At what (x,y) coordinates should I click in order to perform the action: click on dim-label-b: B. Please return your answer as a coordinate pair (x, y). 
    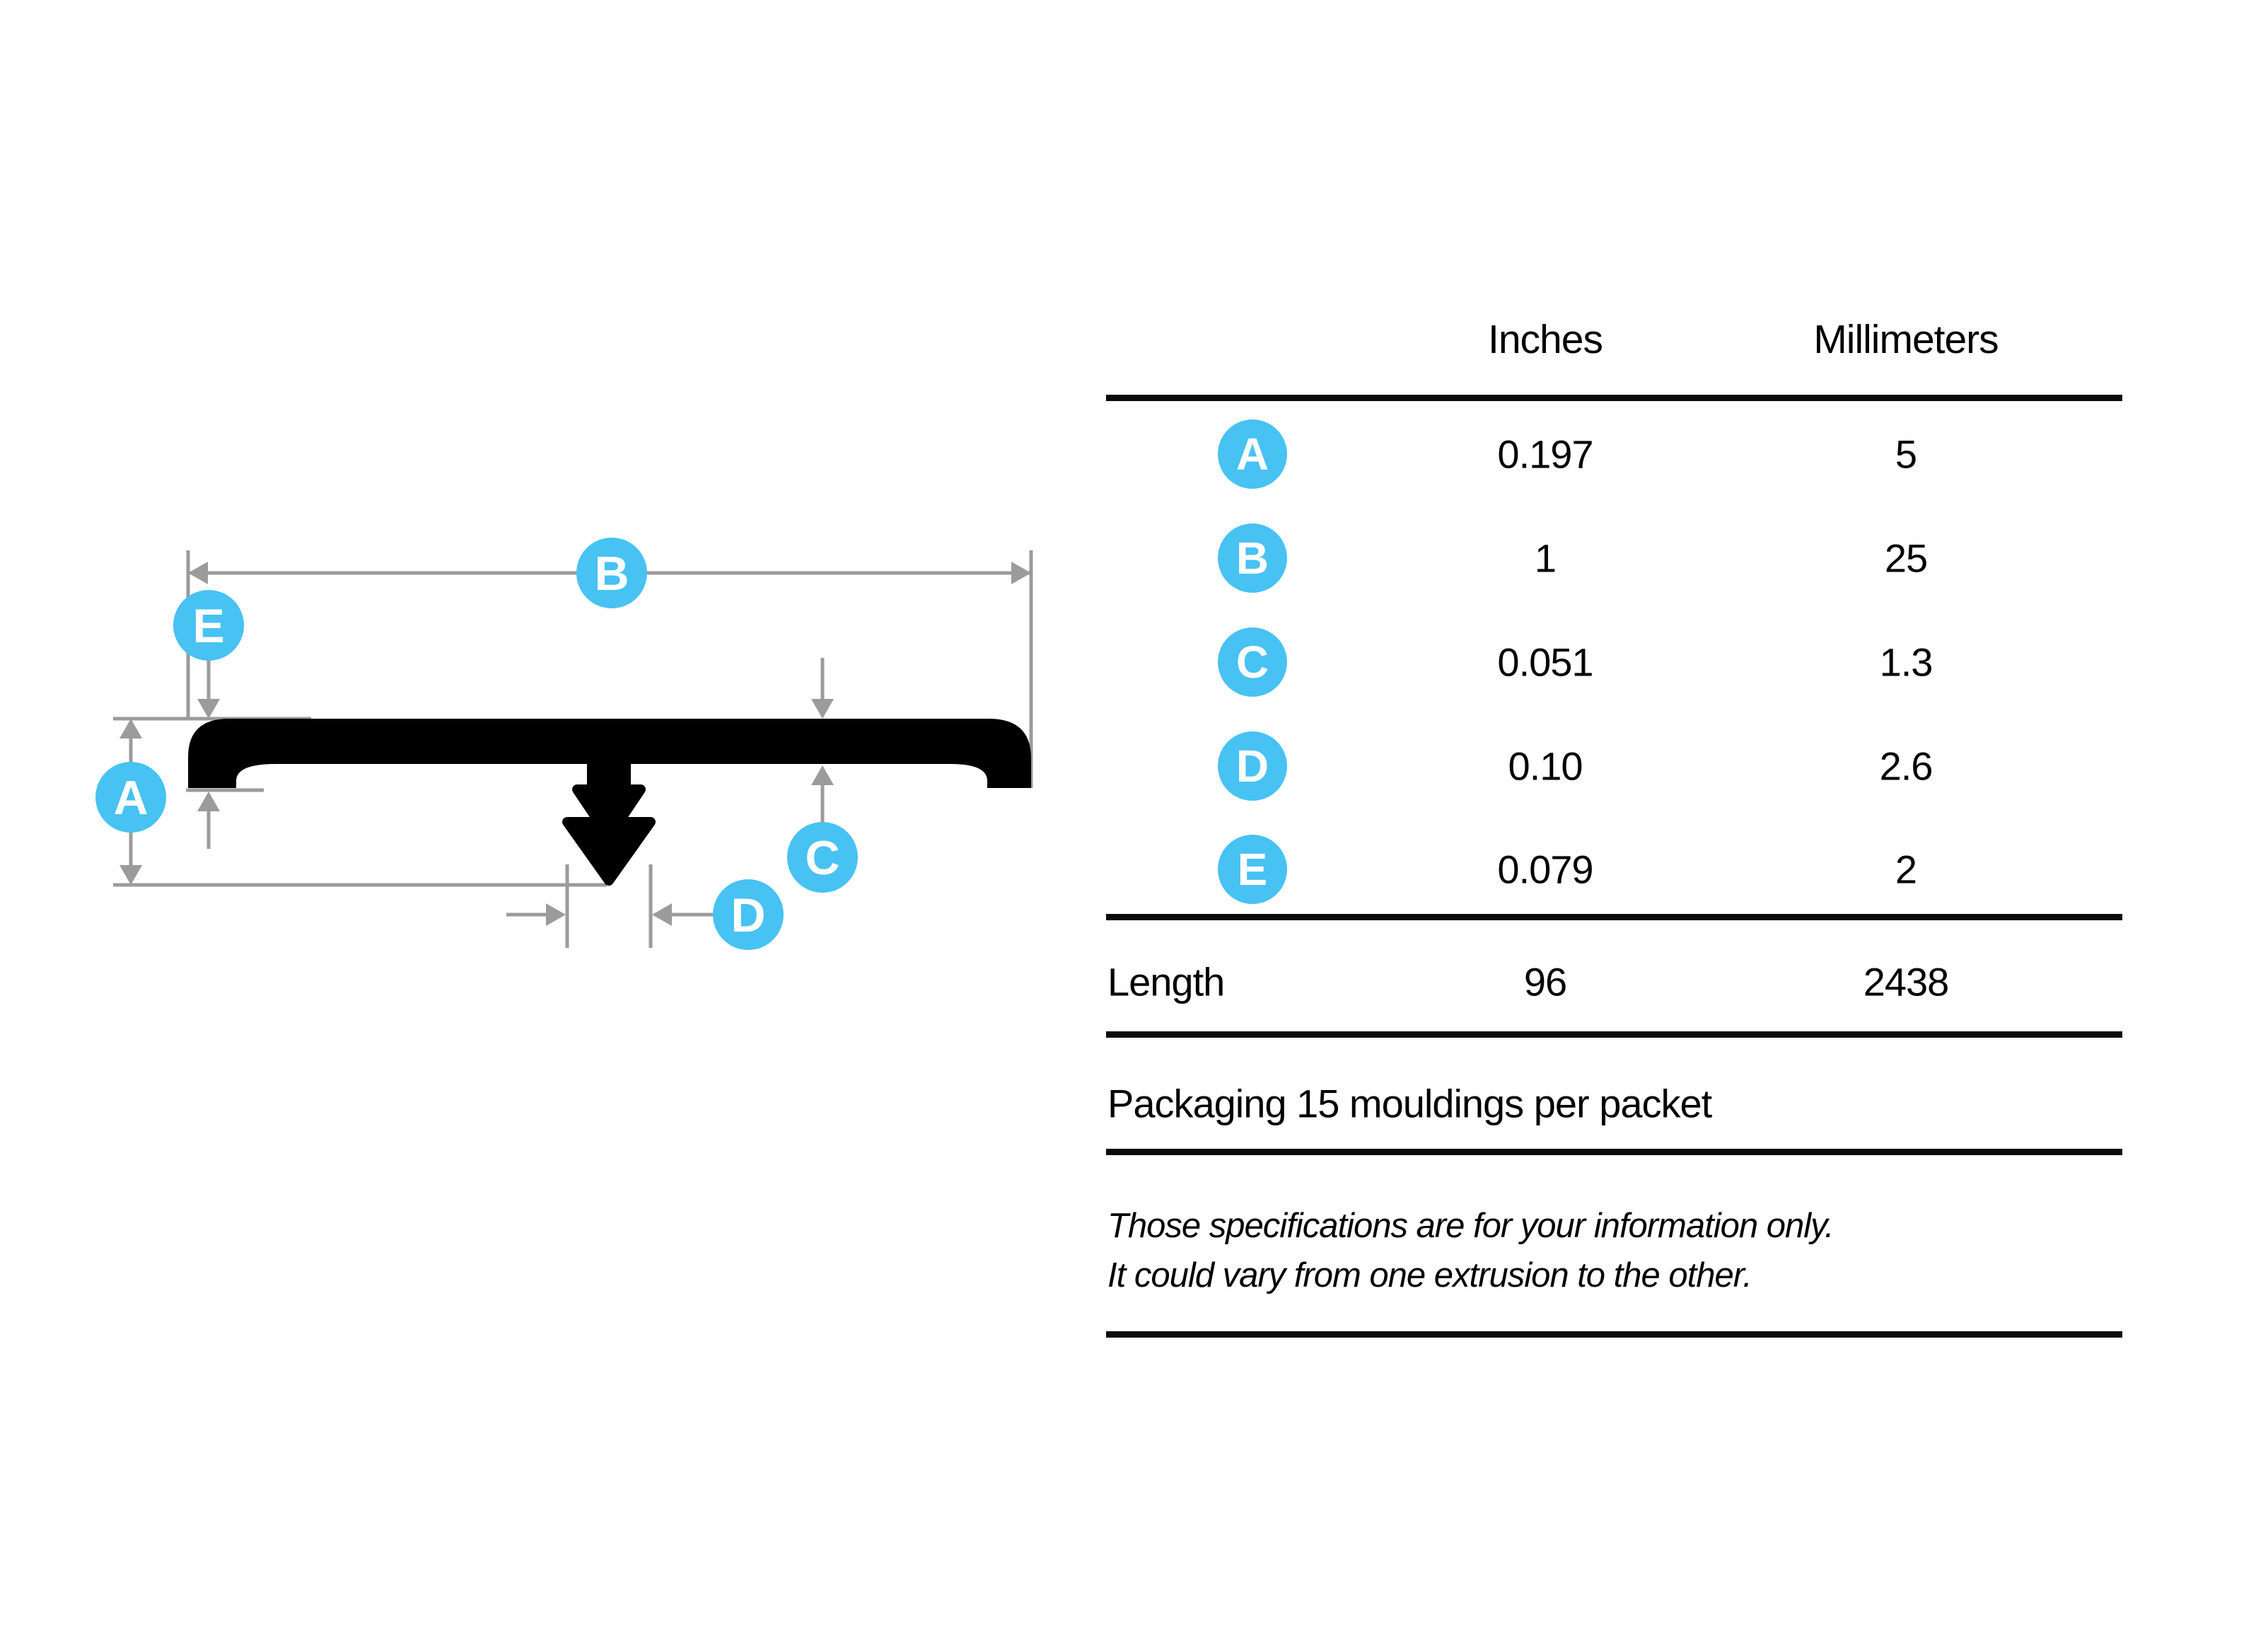
    Looking at the image, I should click on (611, 574).